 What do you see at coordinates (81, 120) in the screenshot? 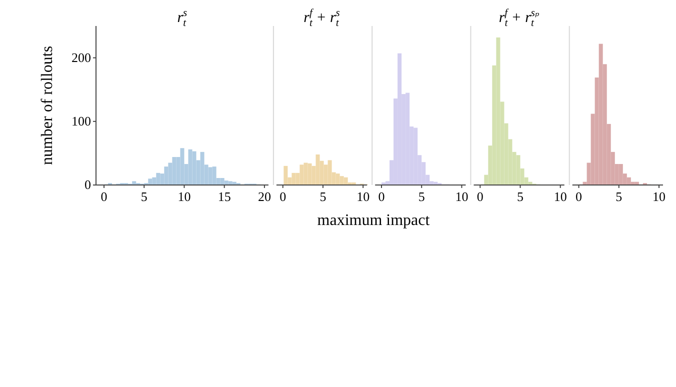
I see `y-tick-label: 100` at bounding box center [81, 120].